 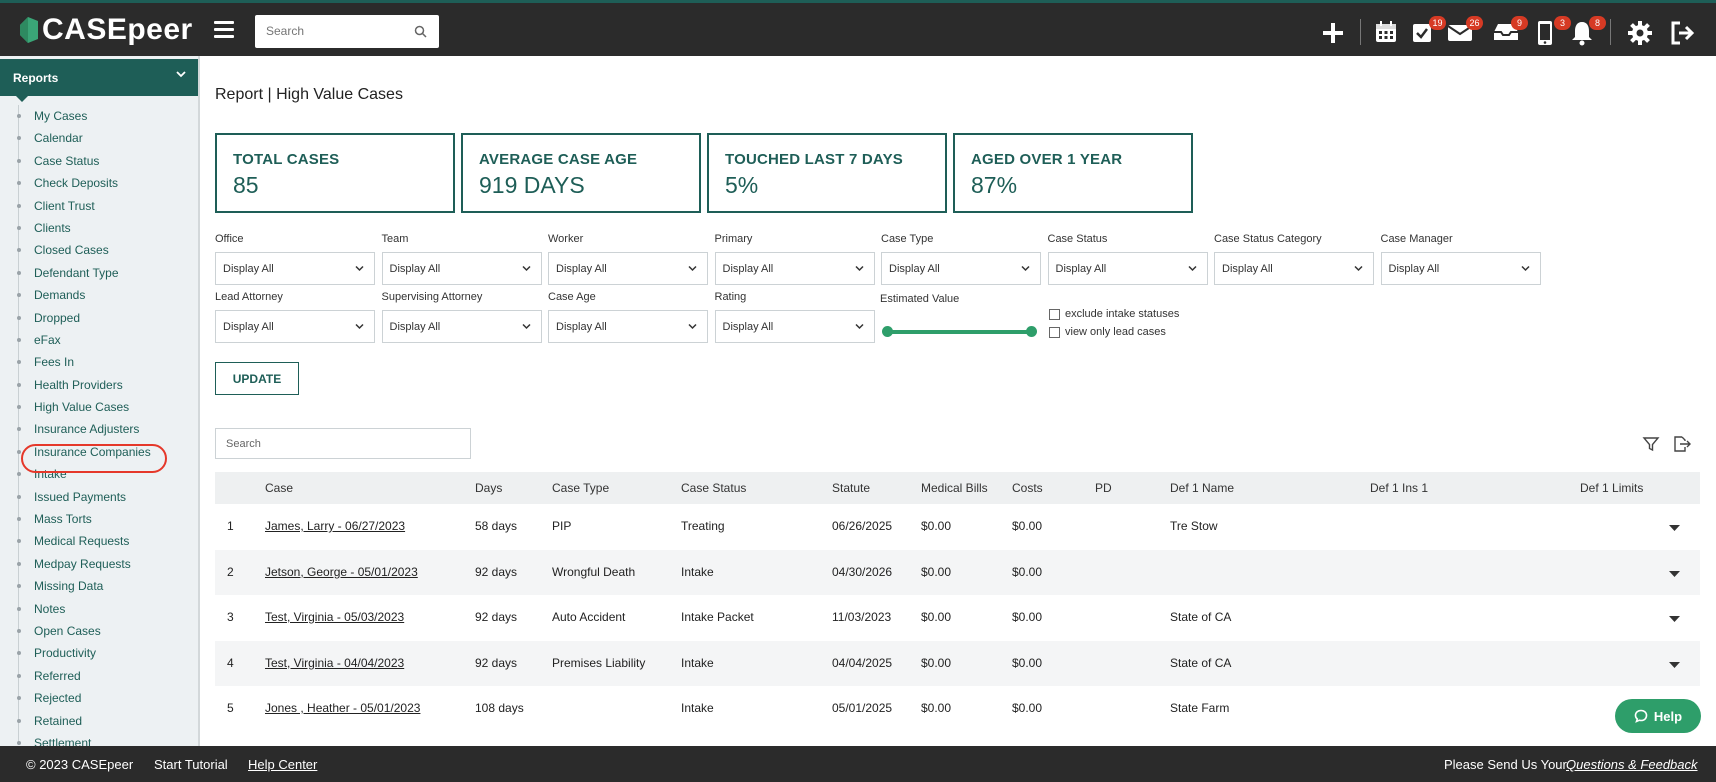 I want to click on global-search, so click(x=347, y=31).